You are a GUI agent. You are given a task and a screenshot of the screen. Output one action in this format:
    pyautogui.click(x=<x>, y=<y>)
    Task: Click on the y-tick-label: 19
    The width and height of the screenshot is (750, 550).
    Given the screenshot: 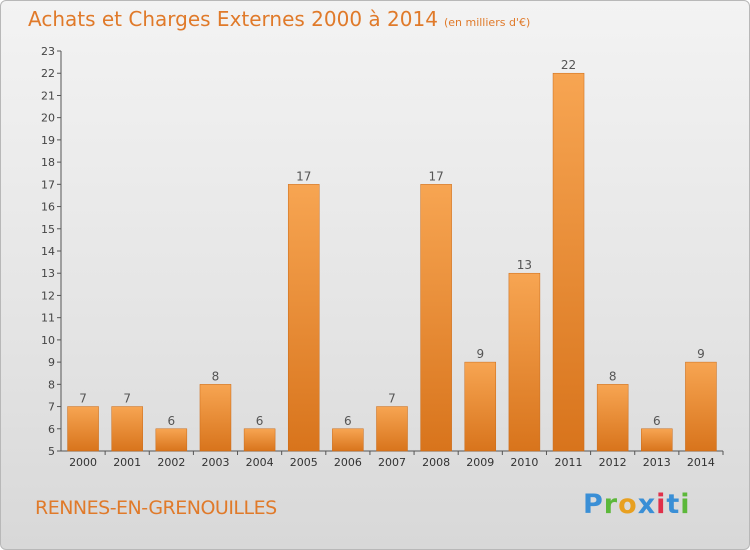 What is the action you would take?
    pyautogui.click(x=48, y=140)
    